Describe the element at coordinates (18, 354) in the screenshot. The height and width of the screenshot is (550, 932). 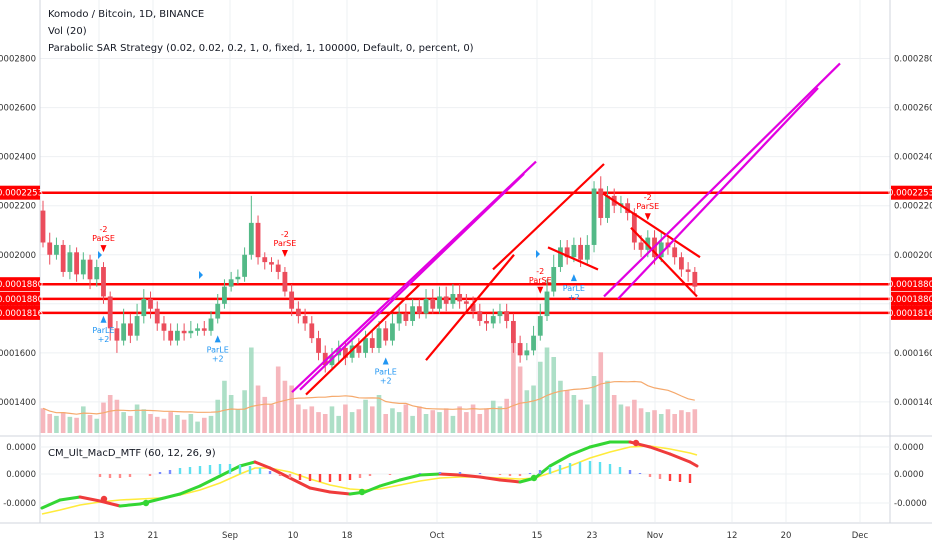
I see `y-tick-left: 0.0001600` at that location.